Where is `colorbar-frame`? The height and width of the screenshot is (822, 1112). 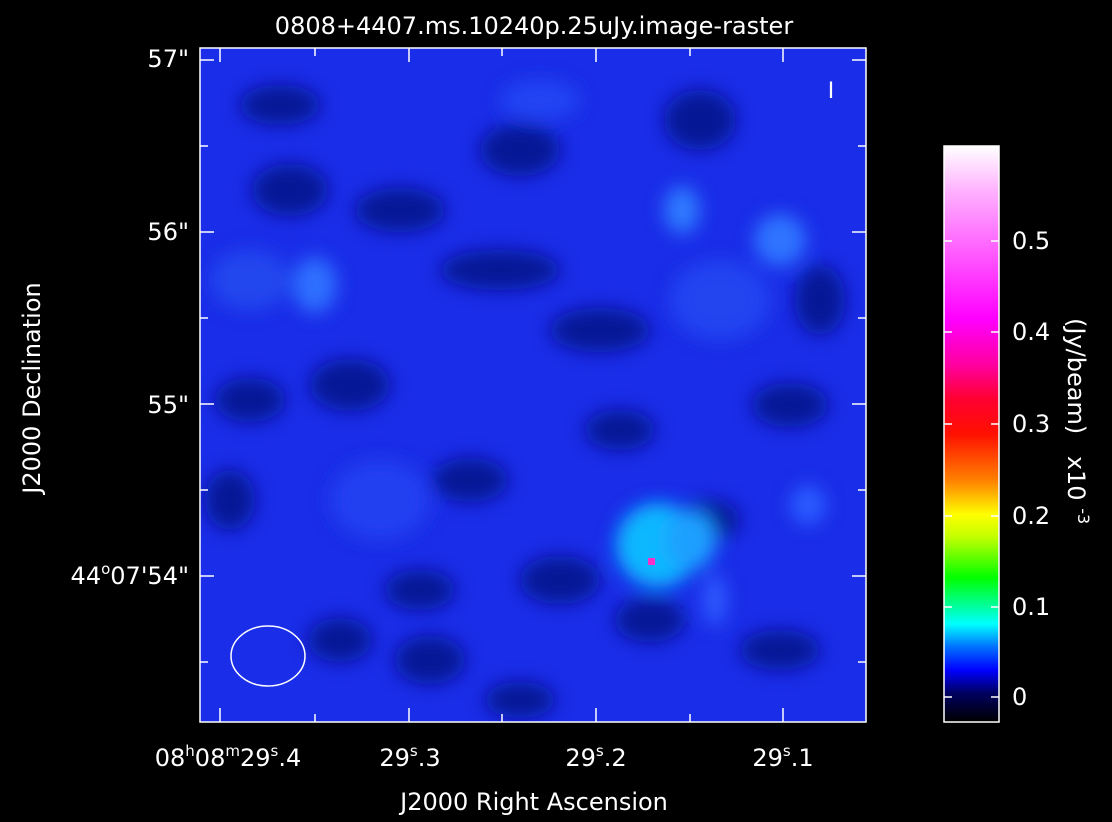
colorbar-frame is located at coordinates (971, 434).